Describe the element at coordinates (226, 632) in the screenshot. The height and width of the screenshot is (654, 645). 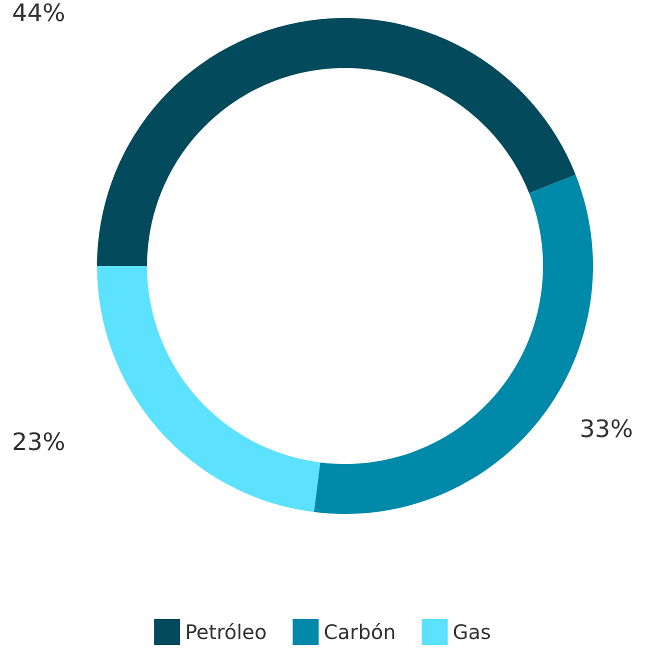
I see `legend-label: Petróleo` at that location.